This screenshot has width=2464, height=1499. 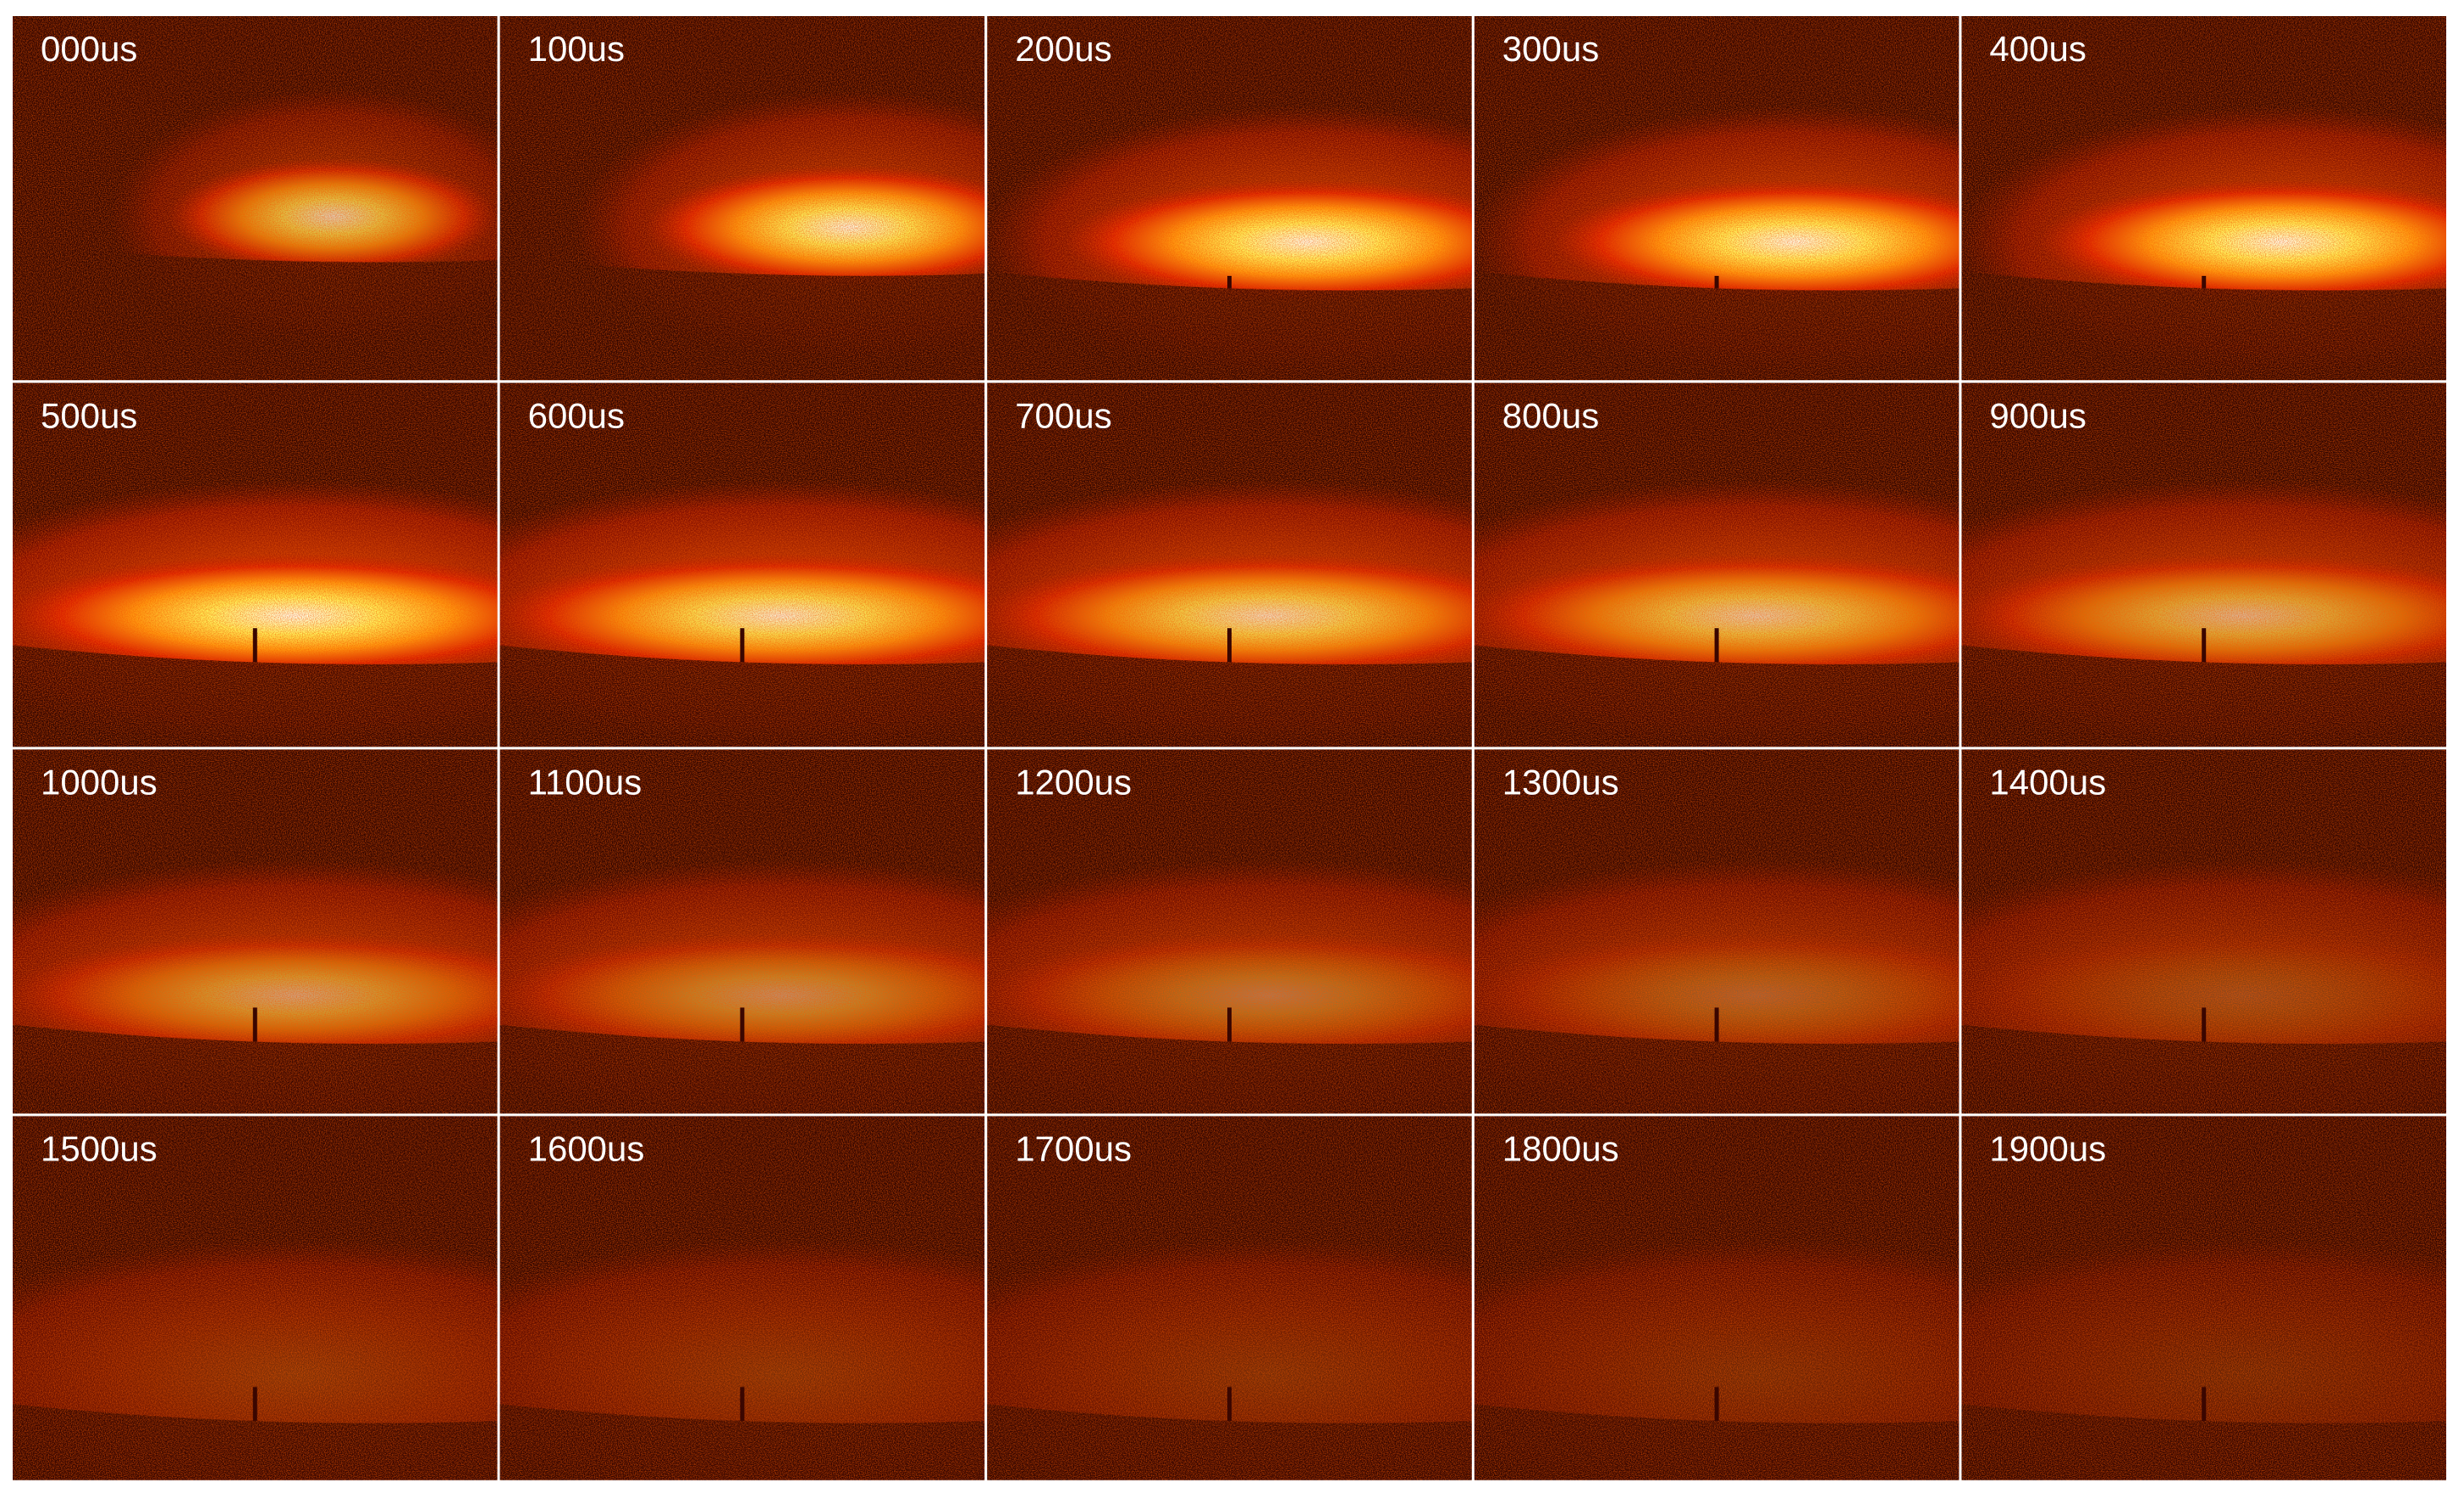 I want to click on frame-label: 1600us, so click(x=586, y=1149).